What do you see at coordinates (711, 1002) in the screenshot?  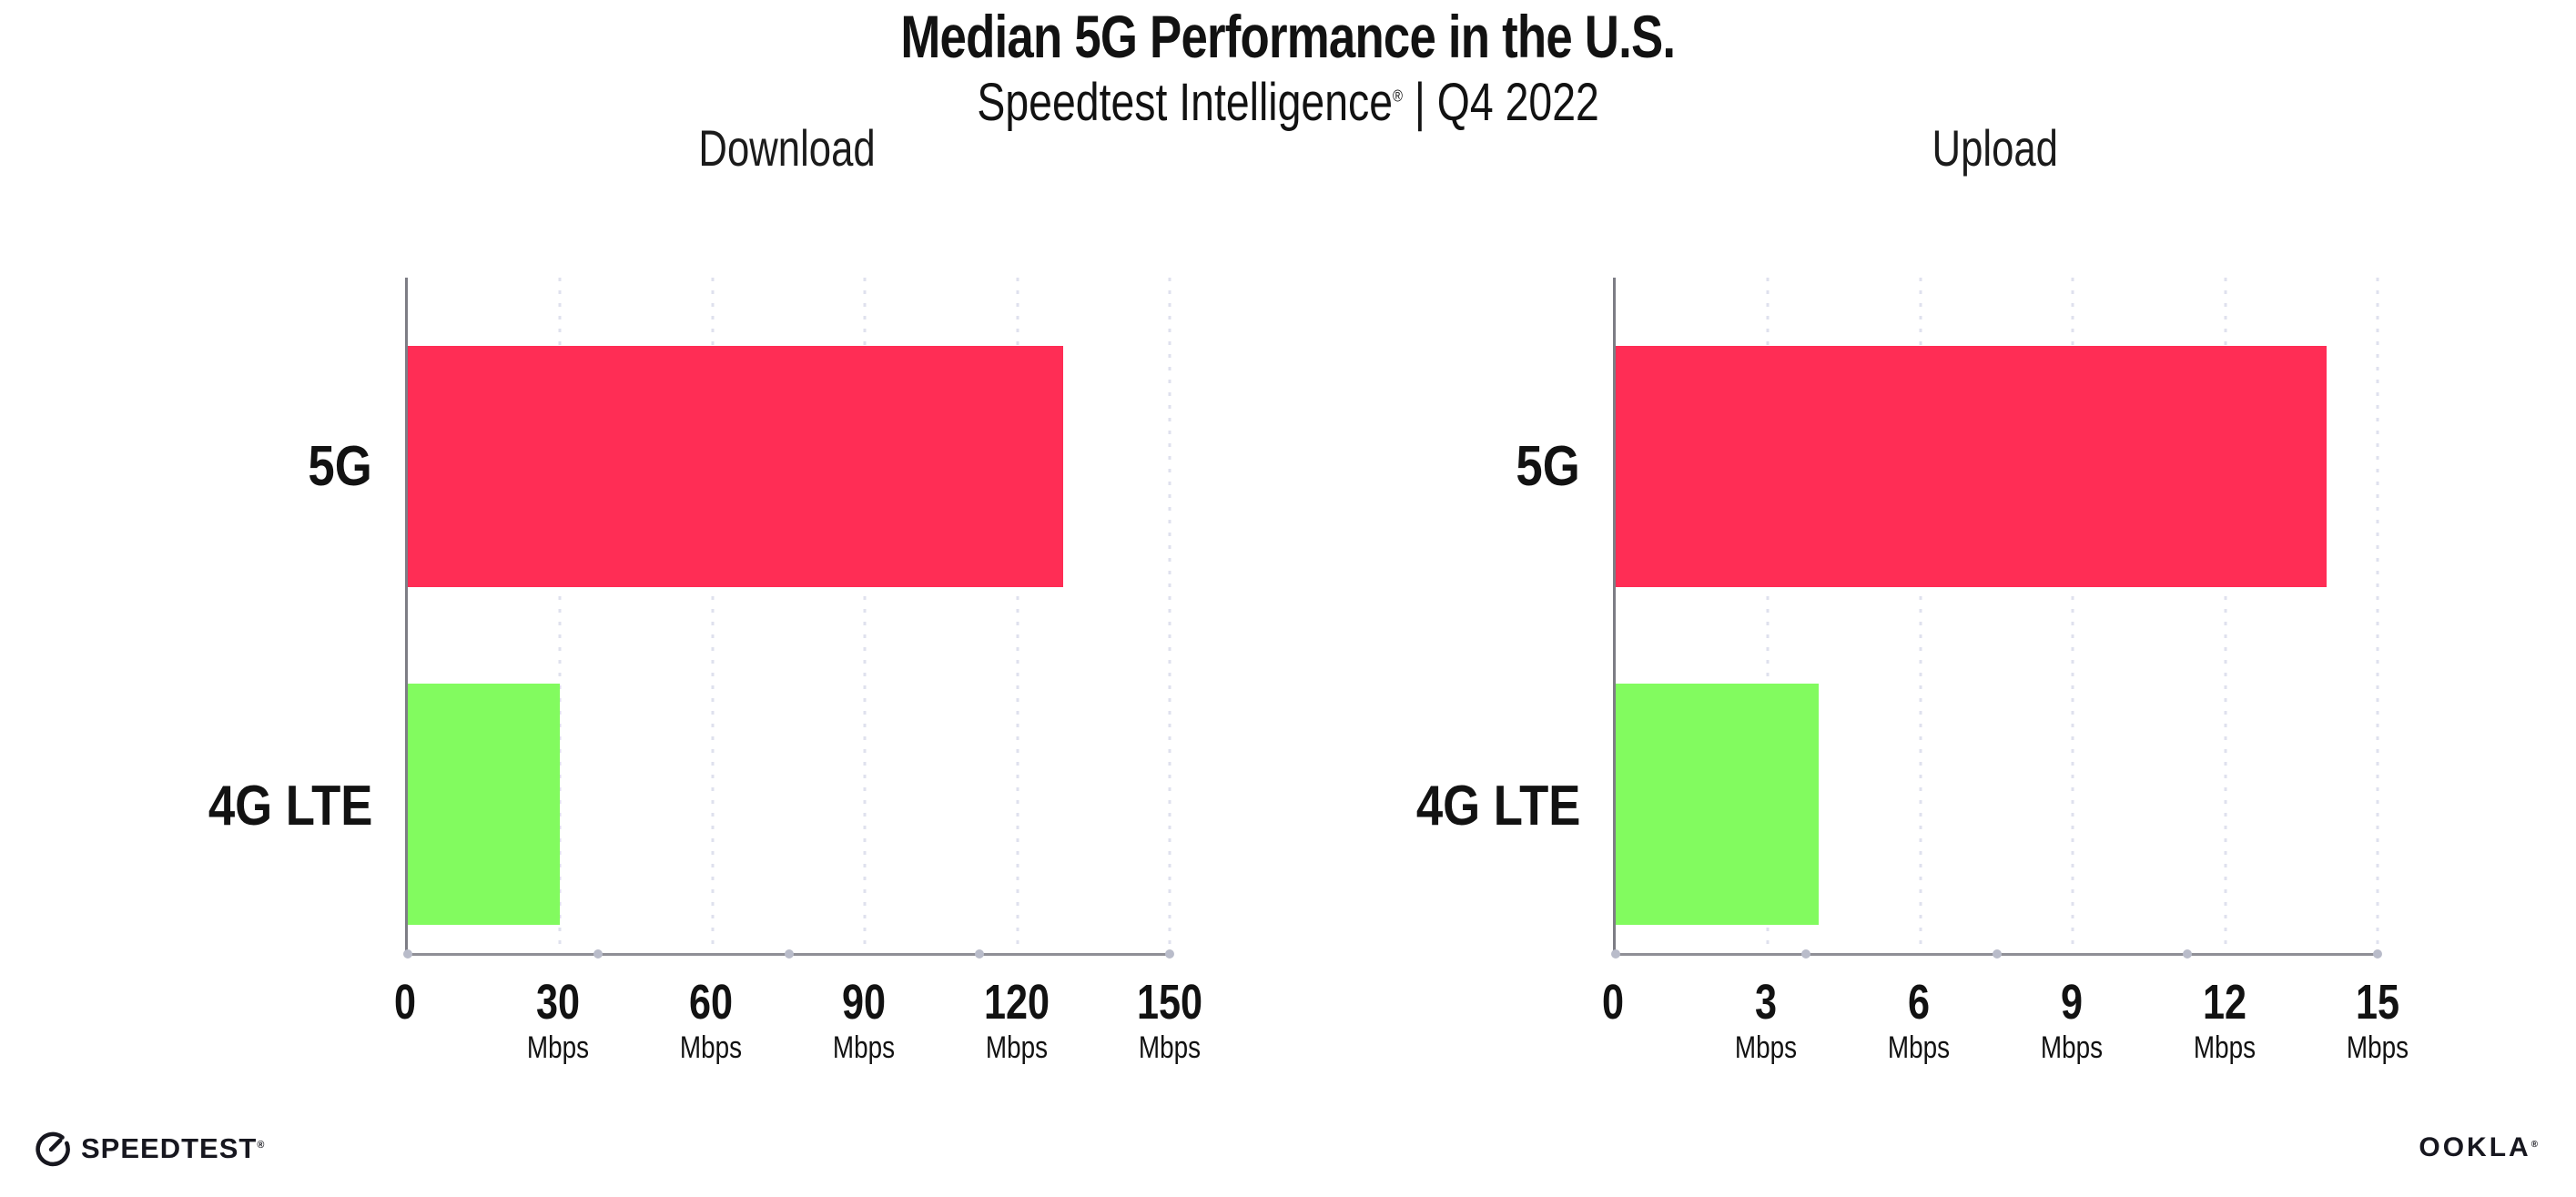 I see `x-tick-value: 60` at bounding box center [711, 1002].